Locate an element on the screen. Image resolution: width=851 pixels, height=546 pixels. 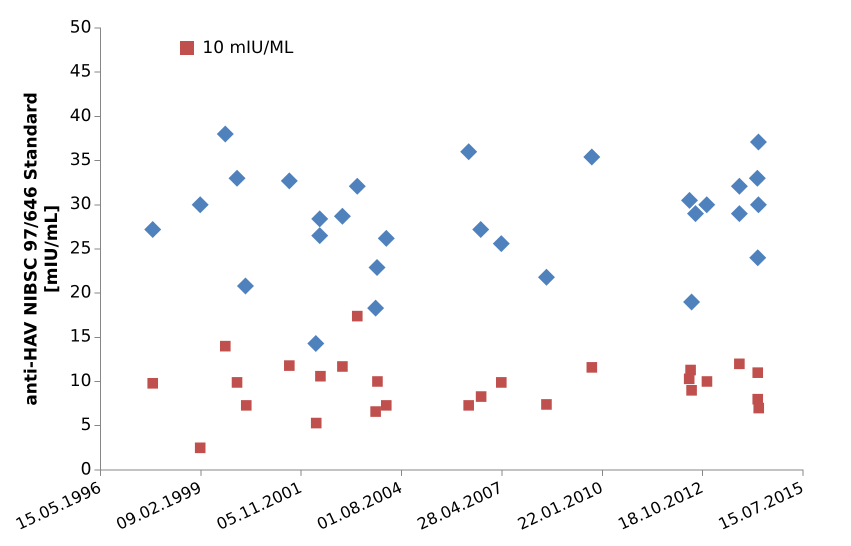
y-tick-label: 0 is located at coordinates (86, 469).